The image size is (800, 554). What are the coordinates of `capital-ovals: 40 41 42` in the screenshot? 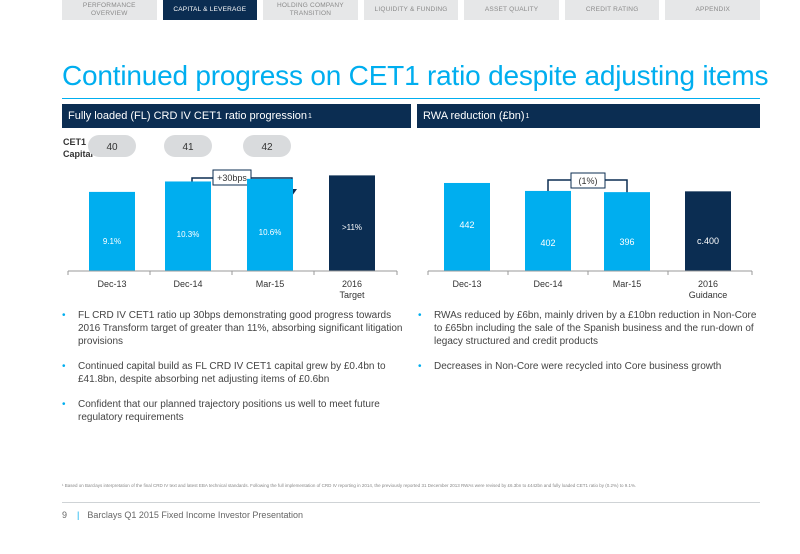 It's located at (189, 146).